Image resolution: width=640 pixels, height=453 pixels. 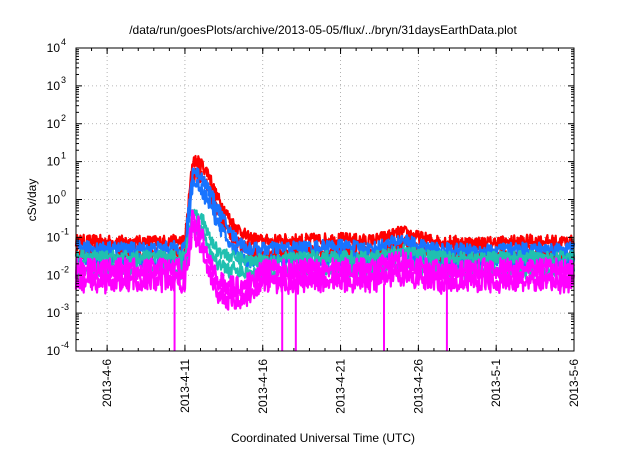 What do you see at coordinates (341, 386) in the screenshot?
I see `x-tick-label: 2013-4-21` at bounding box center [341, 386].